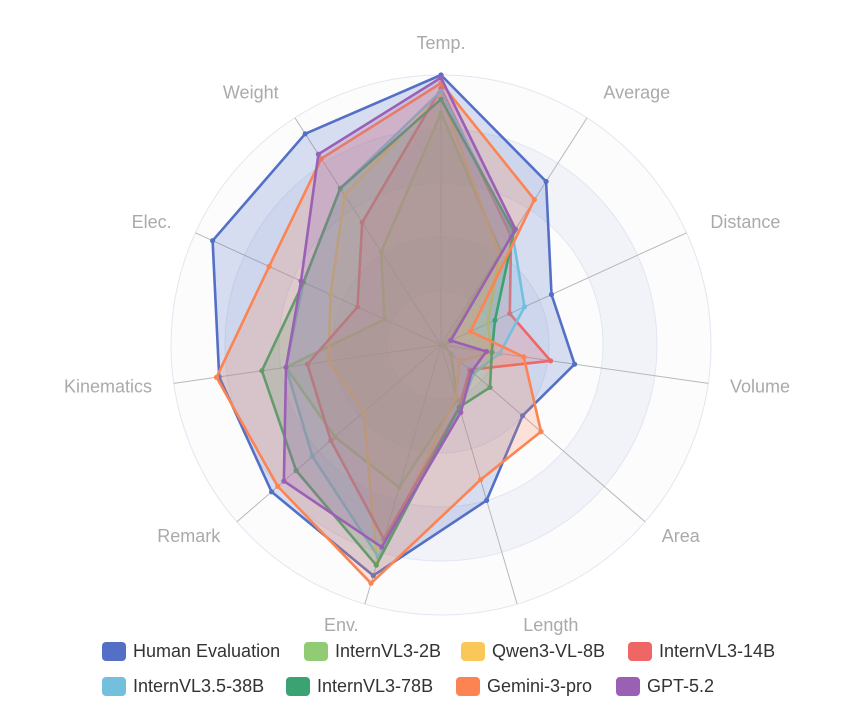 The height and width of the screenshot is (708, 853). I want to click on data-point-internvl3-2b-volume, so click(444, 345).